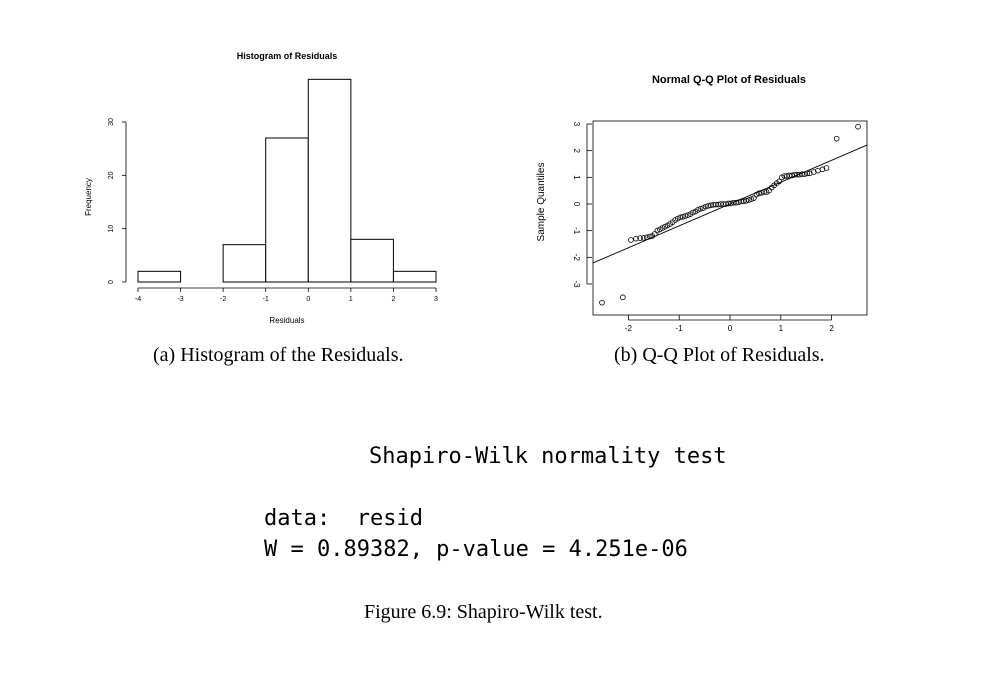 The height and width of the screenshot is (684, 988). Describe the element at coordinates (629, 328) in the screenshot. I see `qq-plot-x-tick-label: -2` at that location.